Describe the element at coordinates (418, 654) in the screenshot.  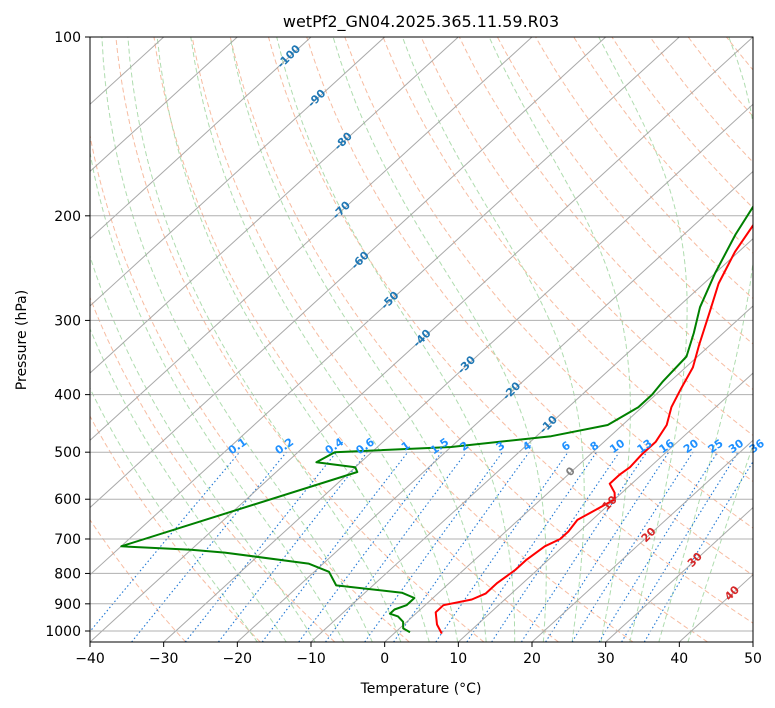
I see `x-axis-ticks: −40 −30 −20 −10 0 10 20 30 40 50` at that location.